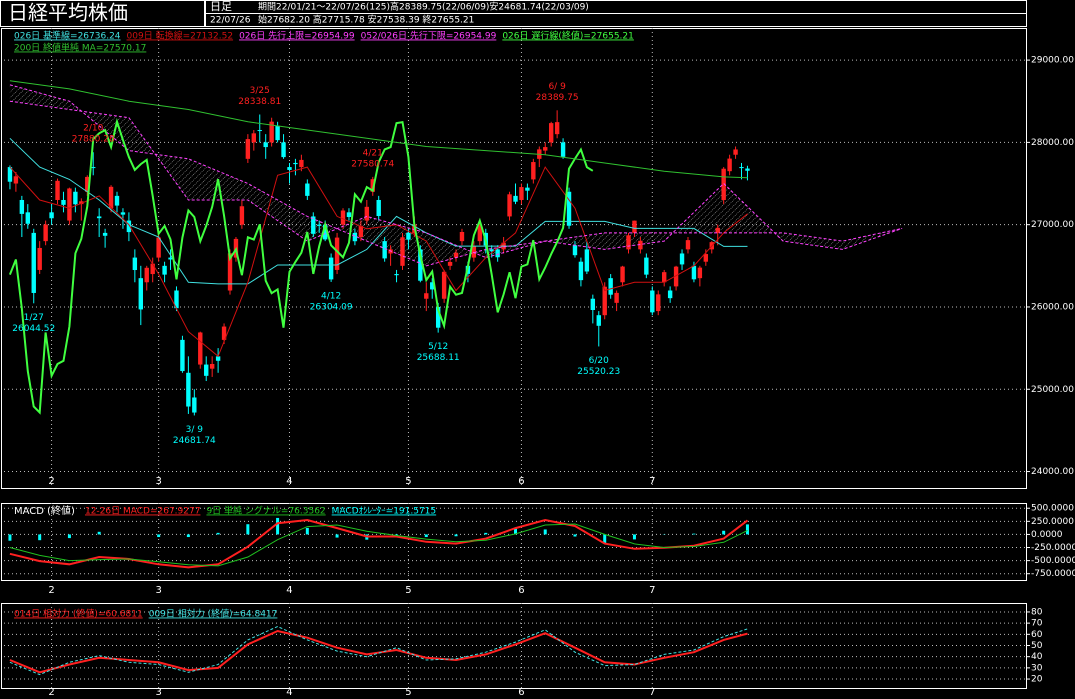  I want to click on panel-frame, so click(514, 542).